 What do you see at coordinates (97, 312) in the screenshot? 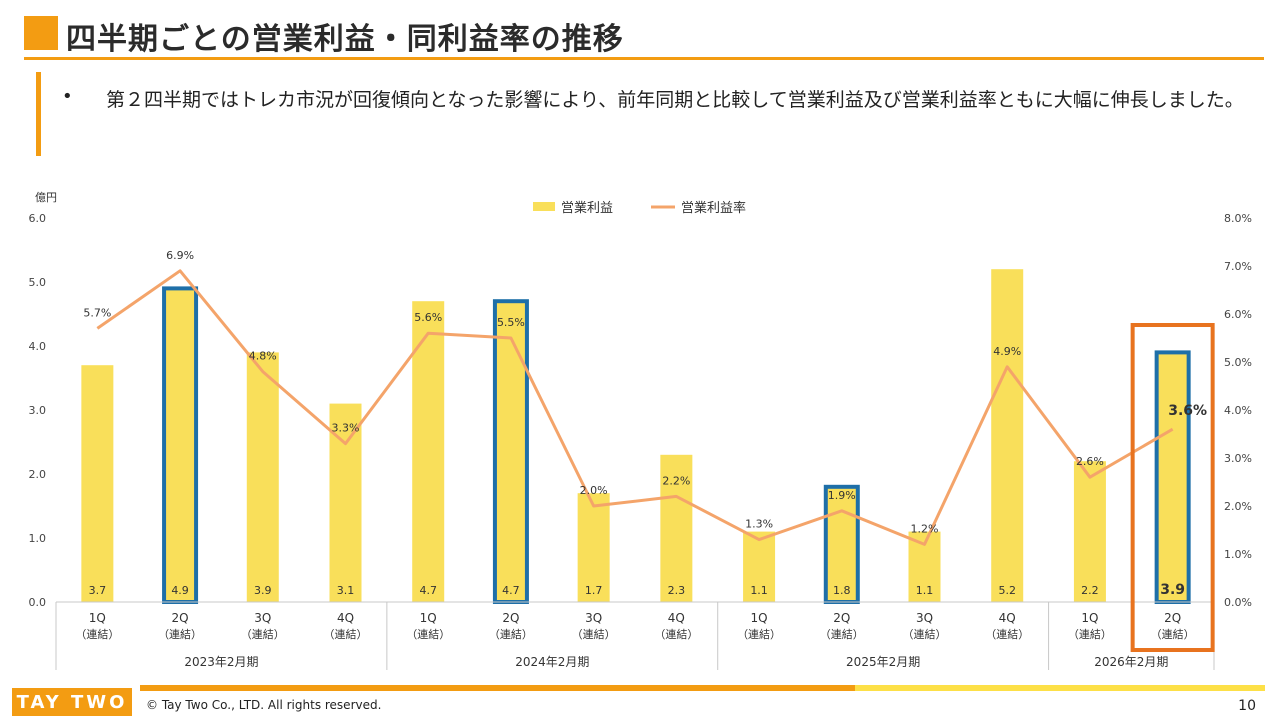
I see `line-value-label: 5.7%` at bounding box center [97, 312].